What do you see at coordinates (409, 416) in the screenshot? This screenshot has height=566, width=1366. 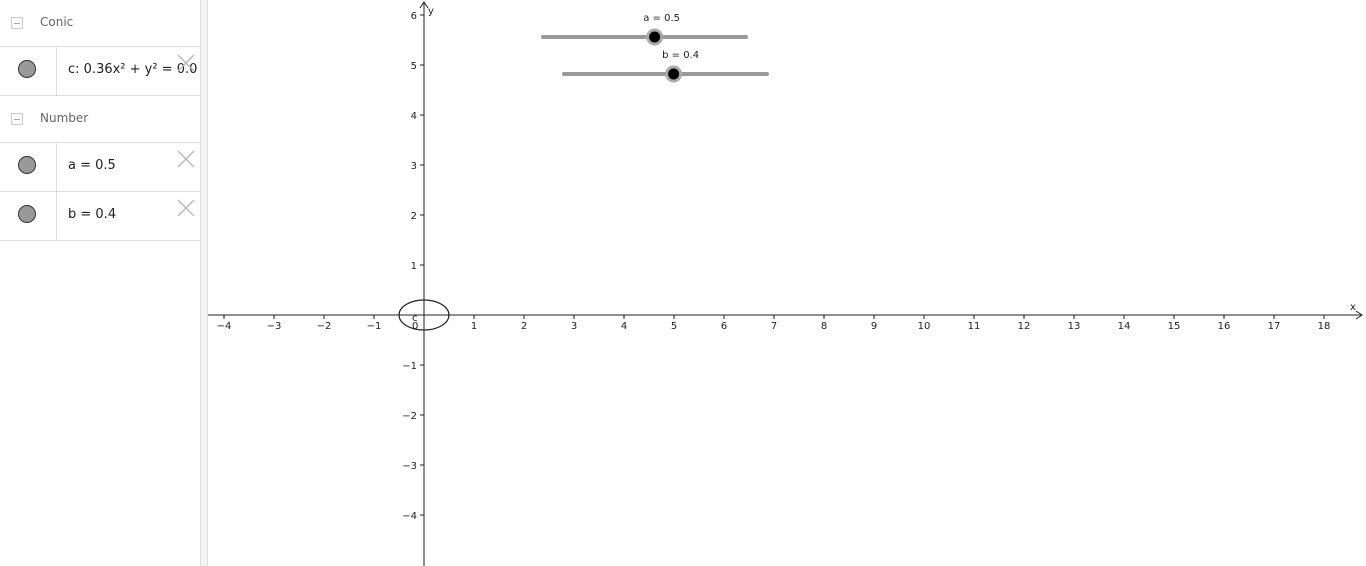 I see `y-tick-label: −2` at bounding box center [409, 416].